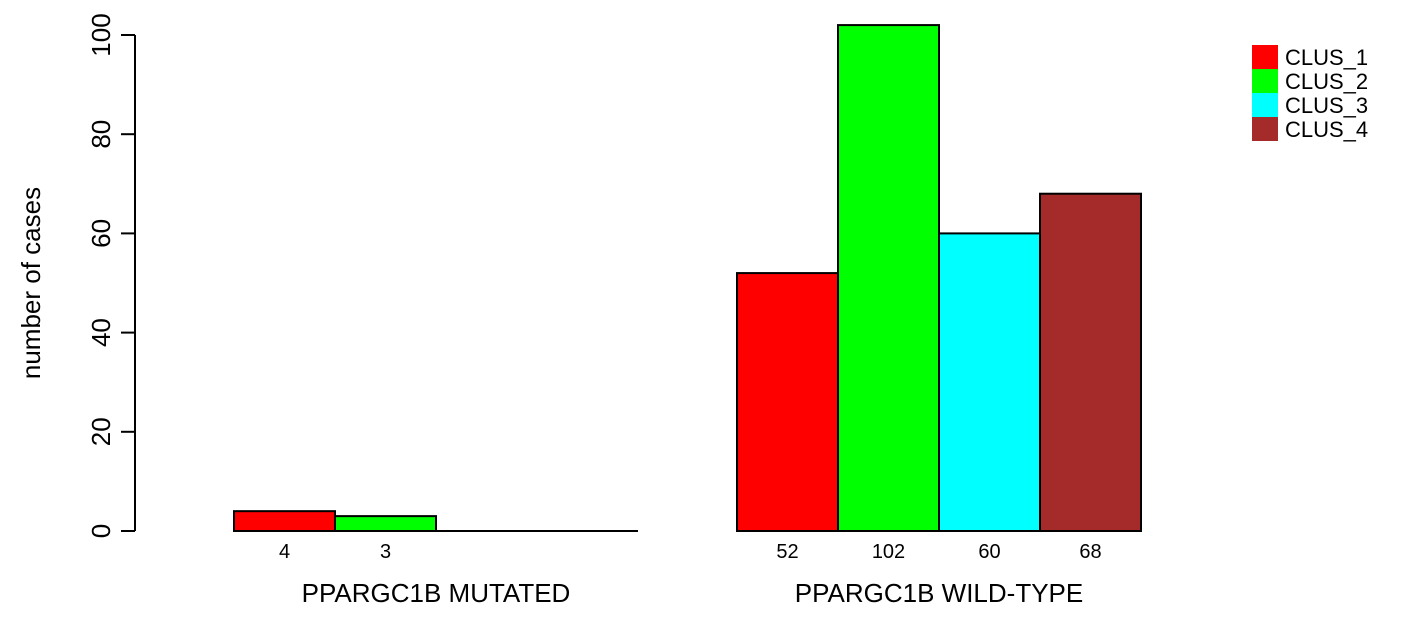 This screenshot has width=1414, height=619. What do you see at coordinates (101, 431) in the screenshot?
I see `y-tick-label: 20` at bounding box center [101, 431].